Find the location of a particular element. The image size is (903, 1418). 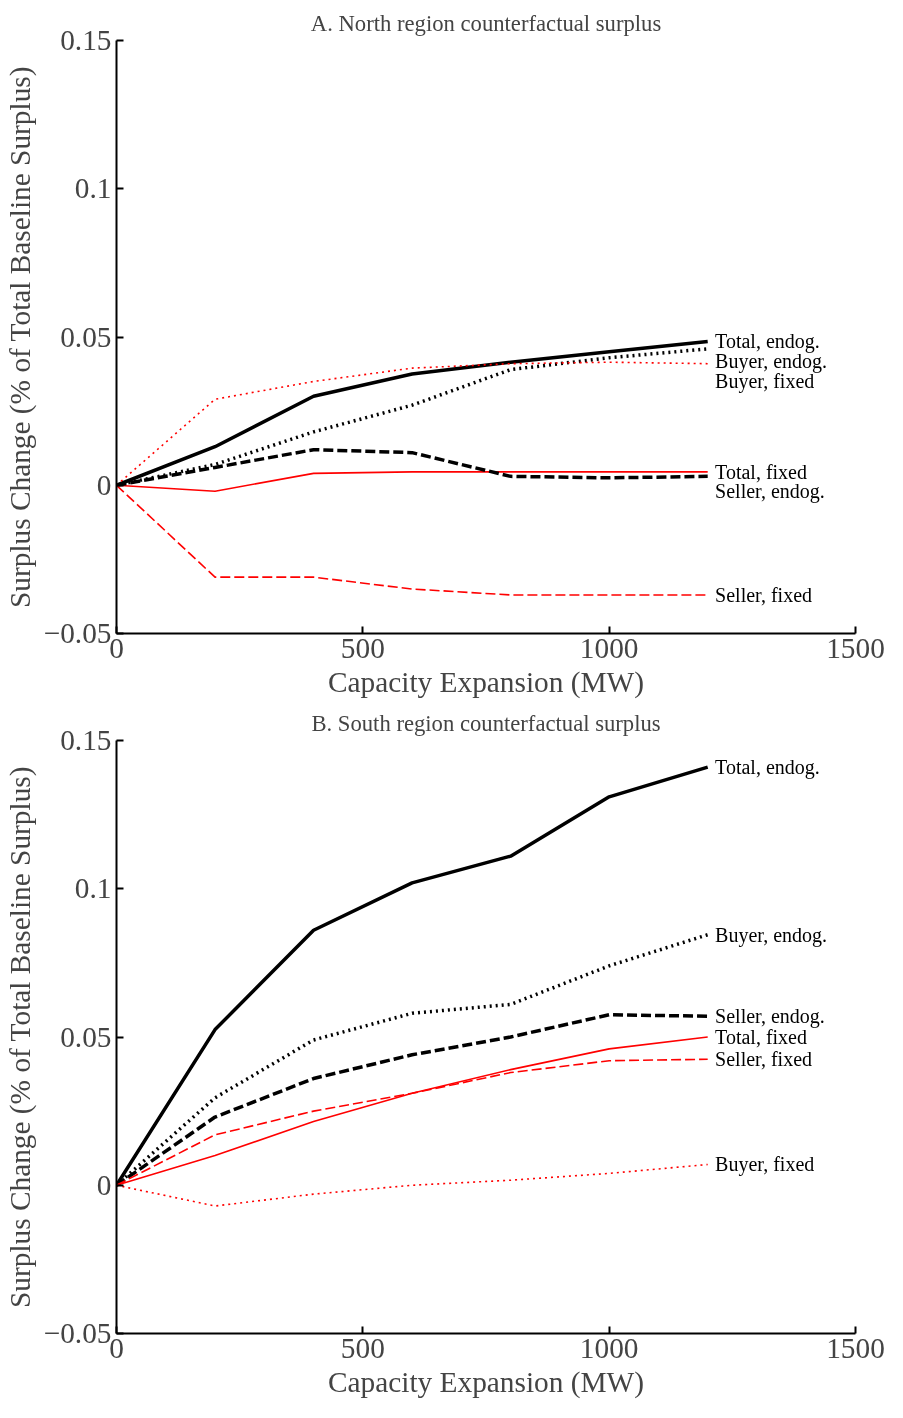

series-label: Buyer, fixed is located at coordinates (765, 1165).